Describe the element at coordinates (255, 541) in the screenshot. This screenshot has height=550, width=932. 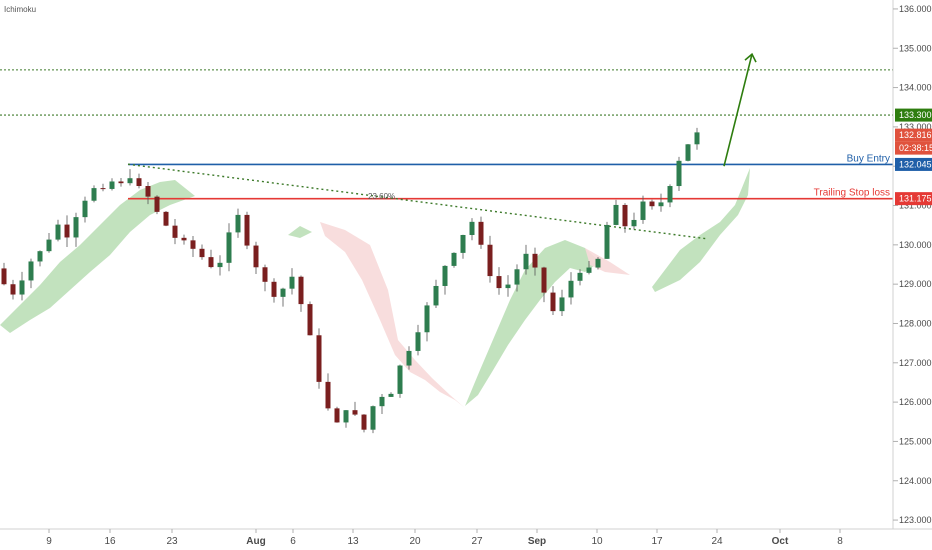
I see `time-tick-label: Aug` at that location.